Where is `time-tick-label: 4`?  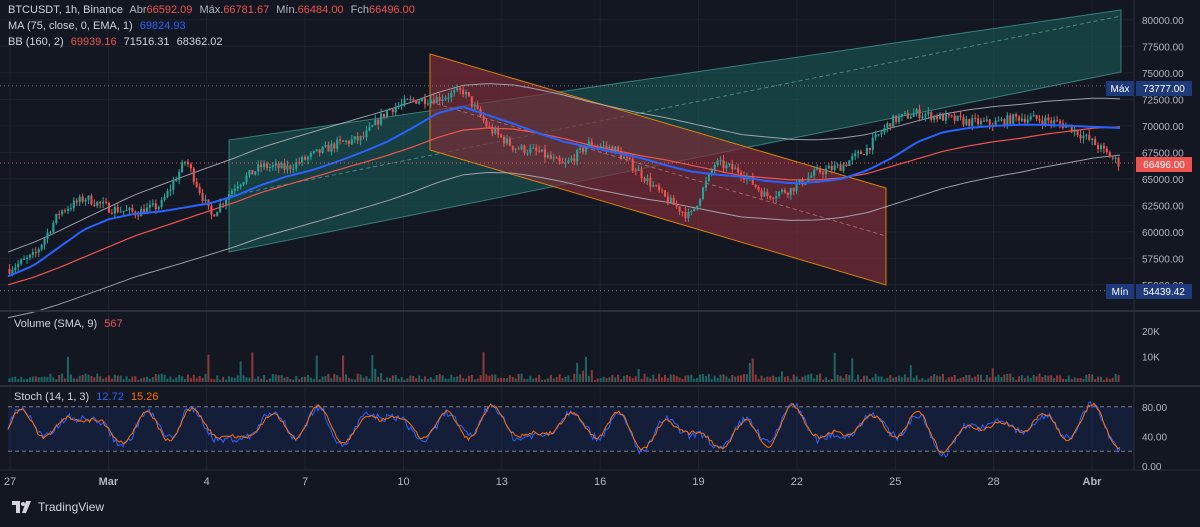 time-tick-label: 4 is located at coordinates (207, 482).